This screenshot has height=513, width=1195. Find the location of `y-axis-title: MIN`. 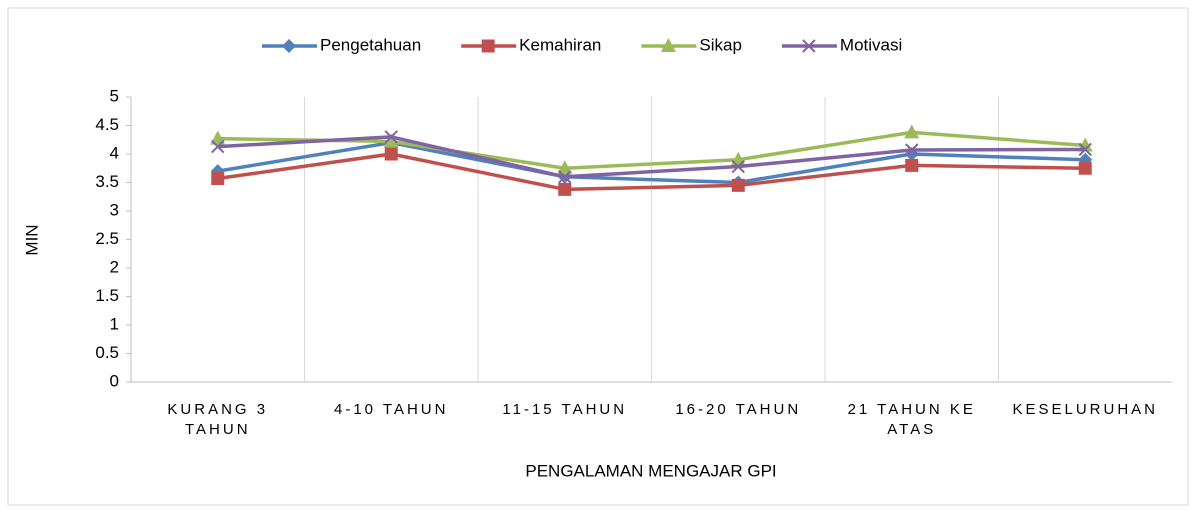

y-axis-title: MIN is located at coordinates (31, 239).